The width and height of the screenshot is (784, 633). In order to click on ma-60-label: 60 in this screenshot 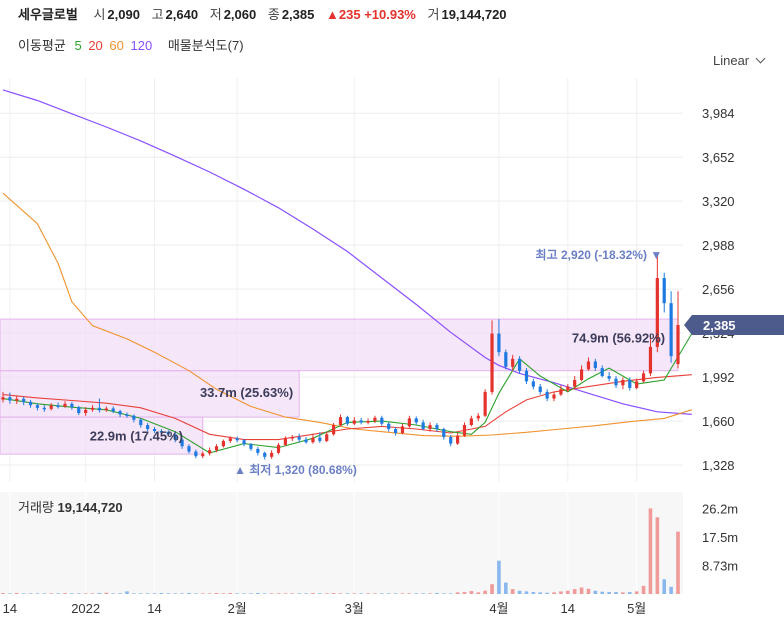, I will do `click(116, 45)`.